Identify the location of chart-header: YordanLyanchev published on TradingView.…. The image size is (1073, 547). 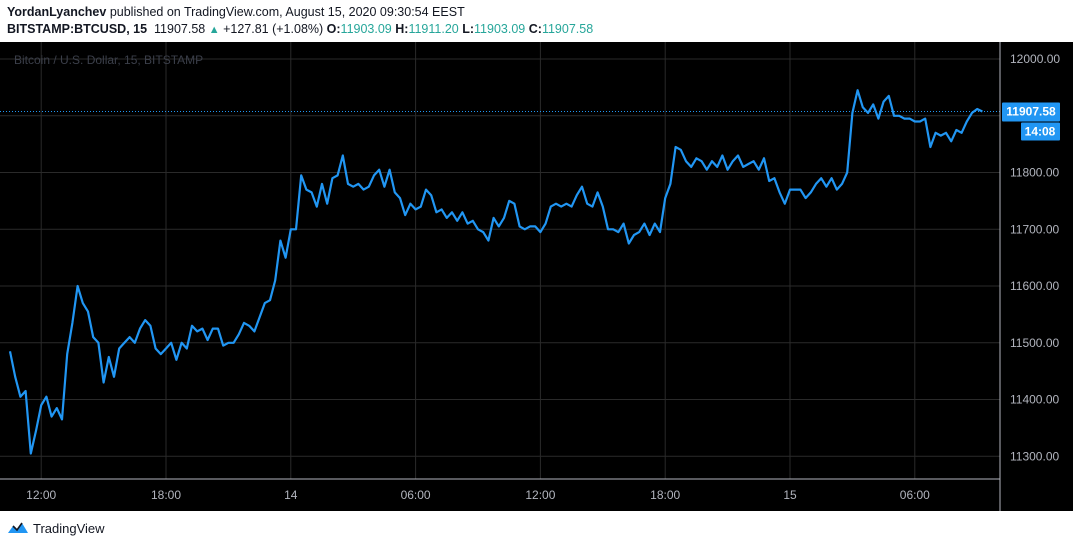
(536, 21).